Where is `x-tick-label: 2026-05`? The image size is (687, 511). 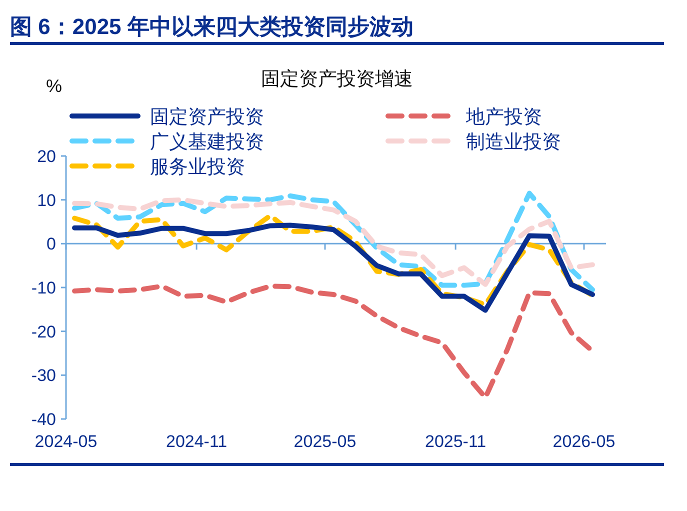 x-tick-label: 2026-05 is located at coordinates (584, 441).